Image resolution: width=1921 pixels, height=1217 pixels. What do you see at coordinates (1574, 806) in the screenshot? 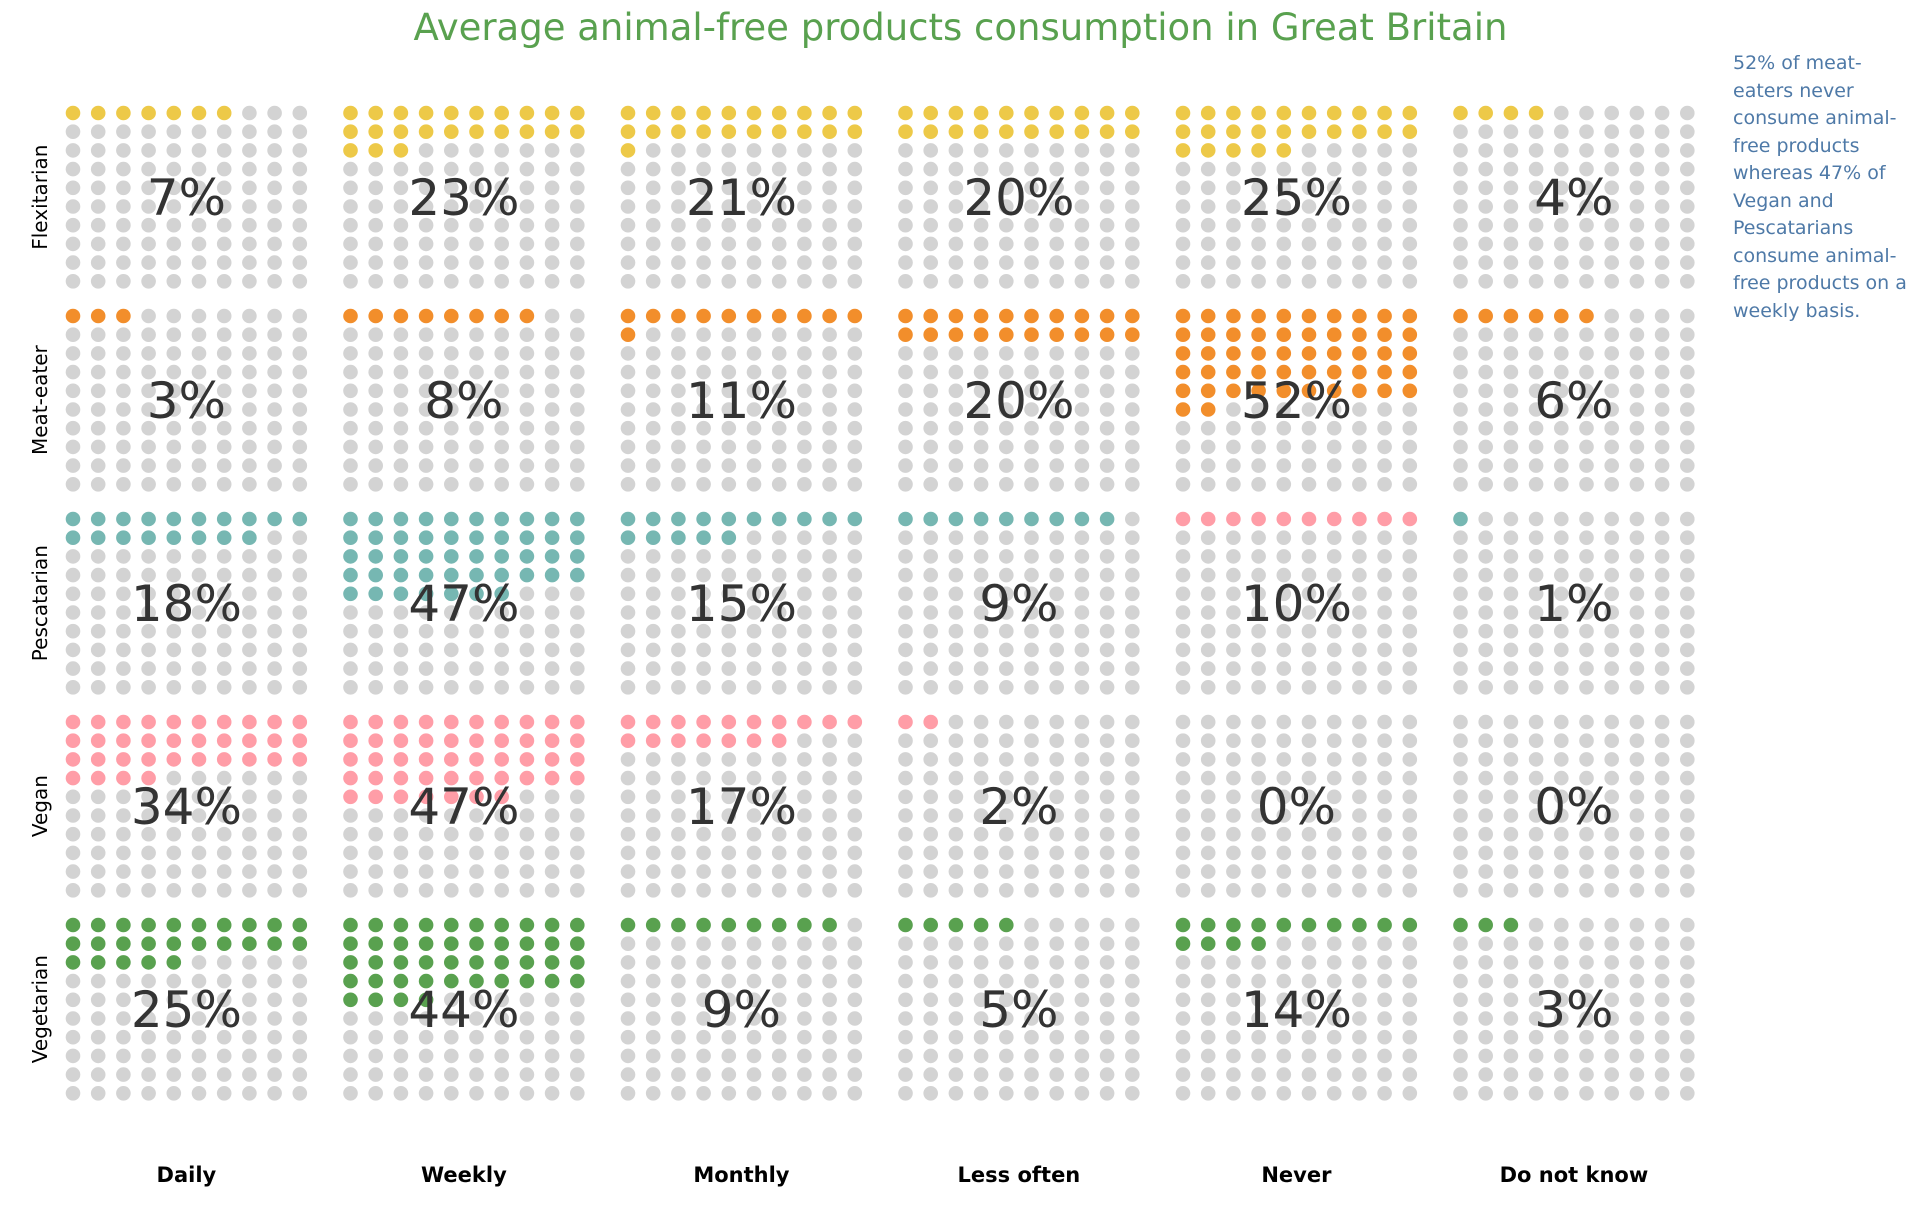
I see `waffle-panel: 0%` at bounding box center [1574, 806].